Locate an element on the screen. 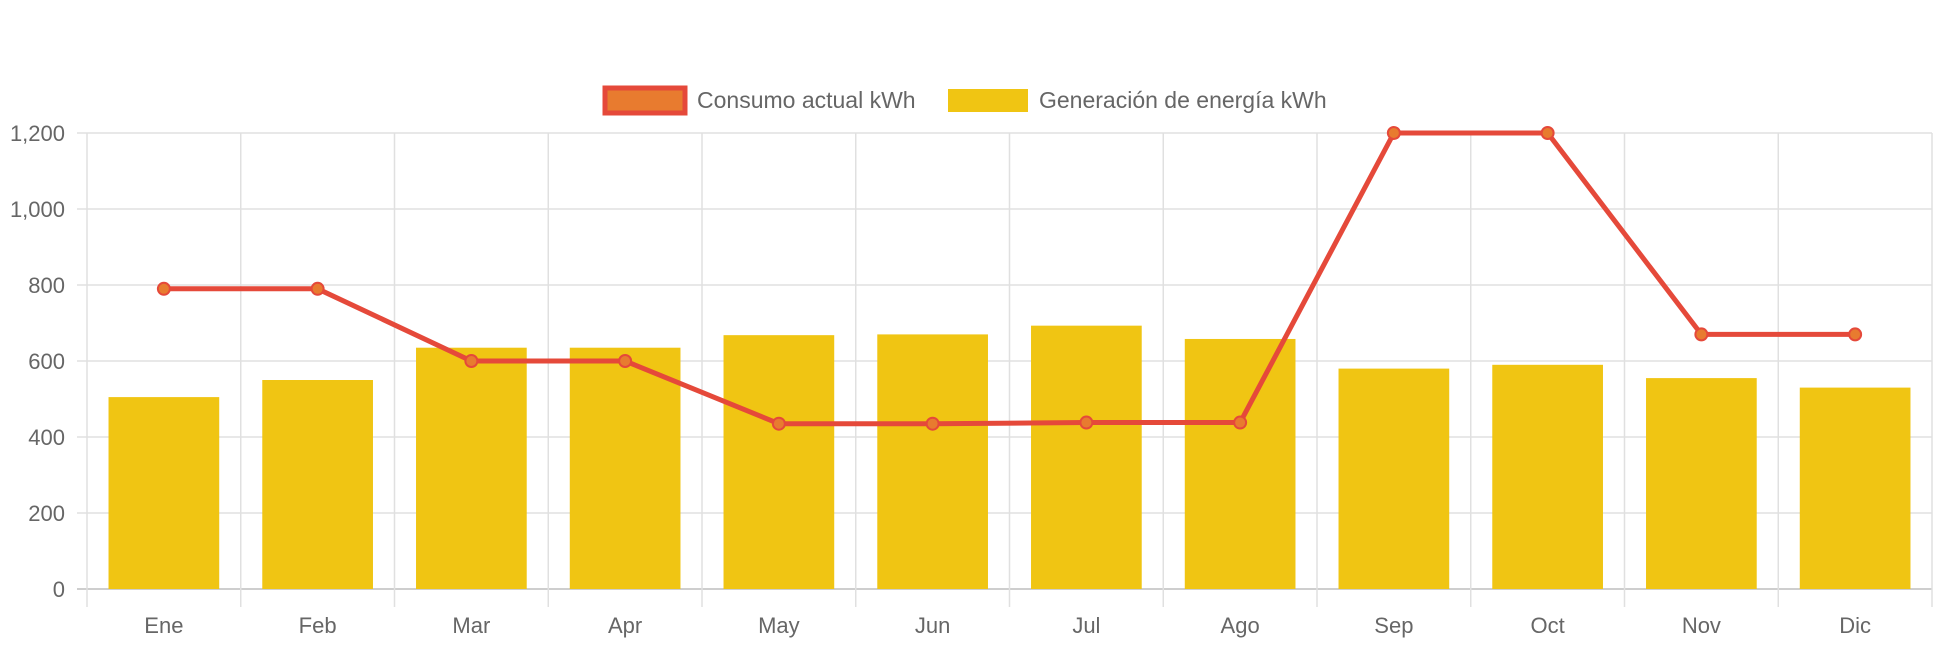 The height and width of the screenshot is (646, 1942). y-tick-label: 200 is located at coordinates (46, 513).